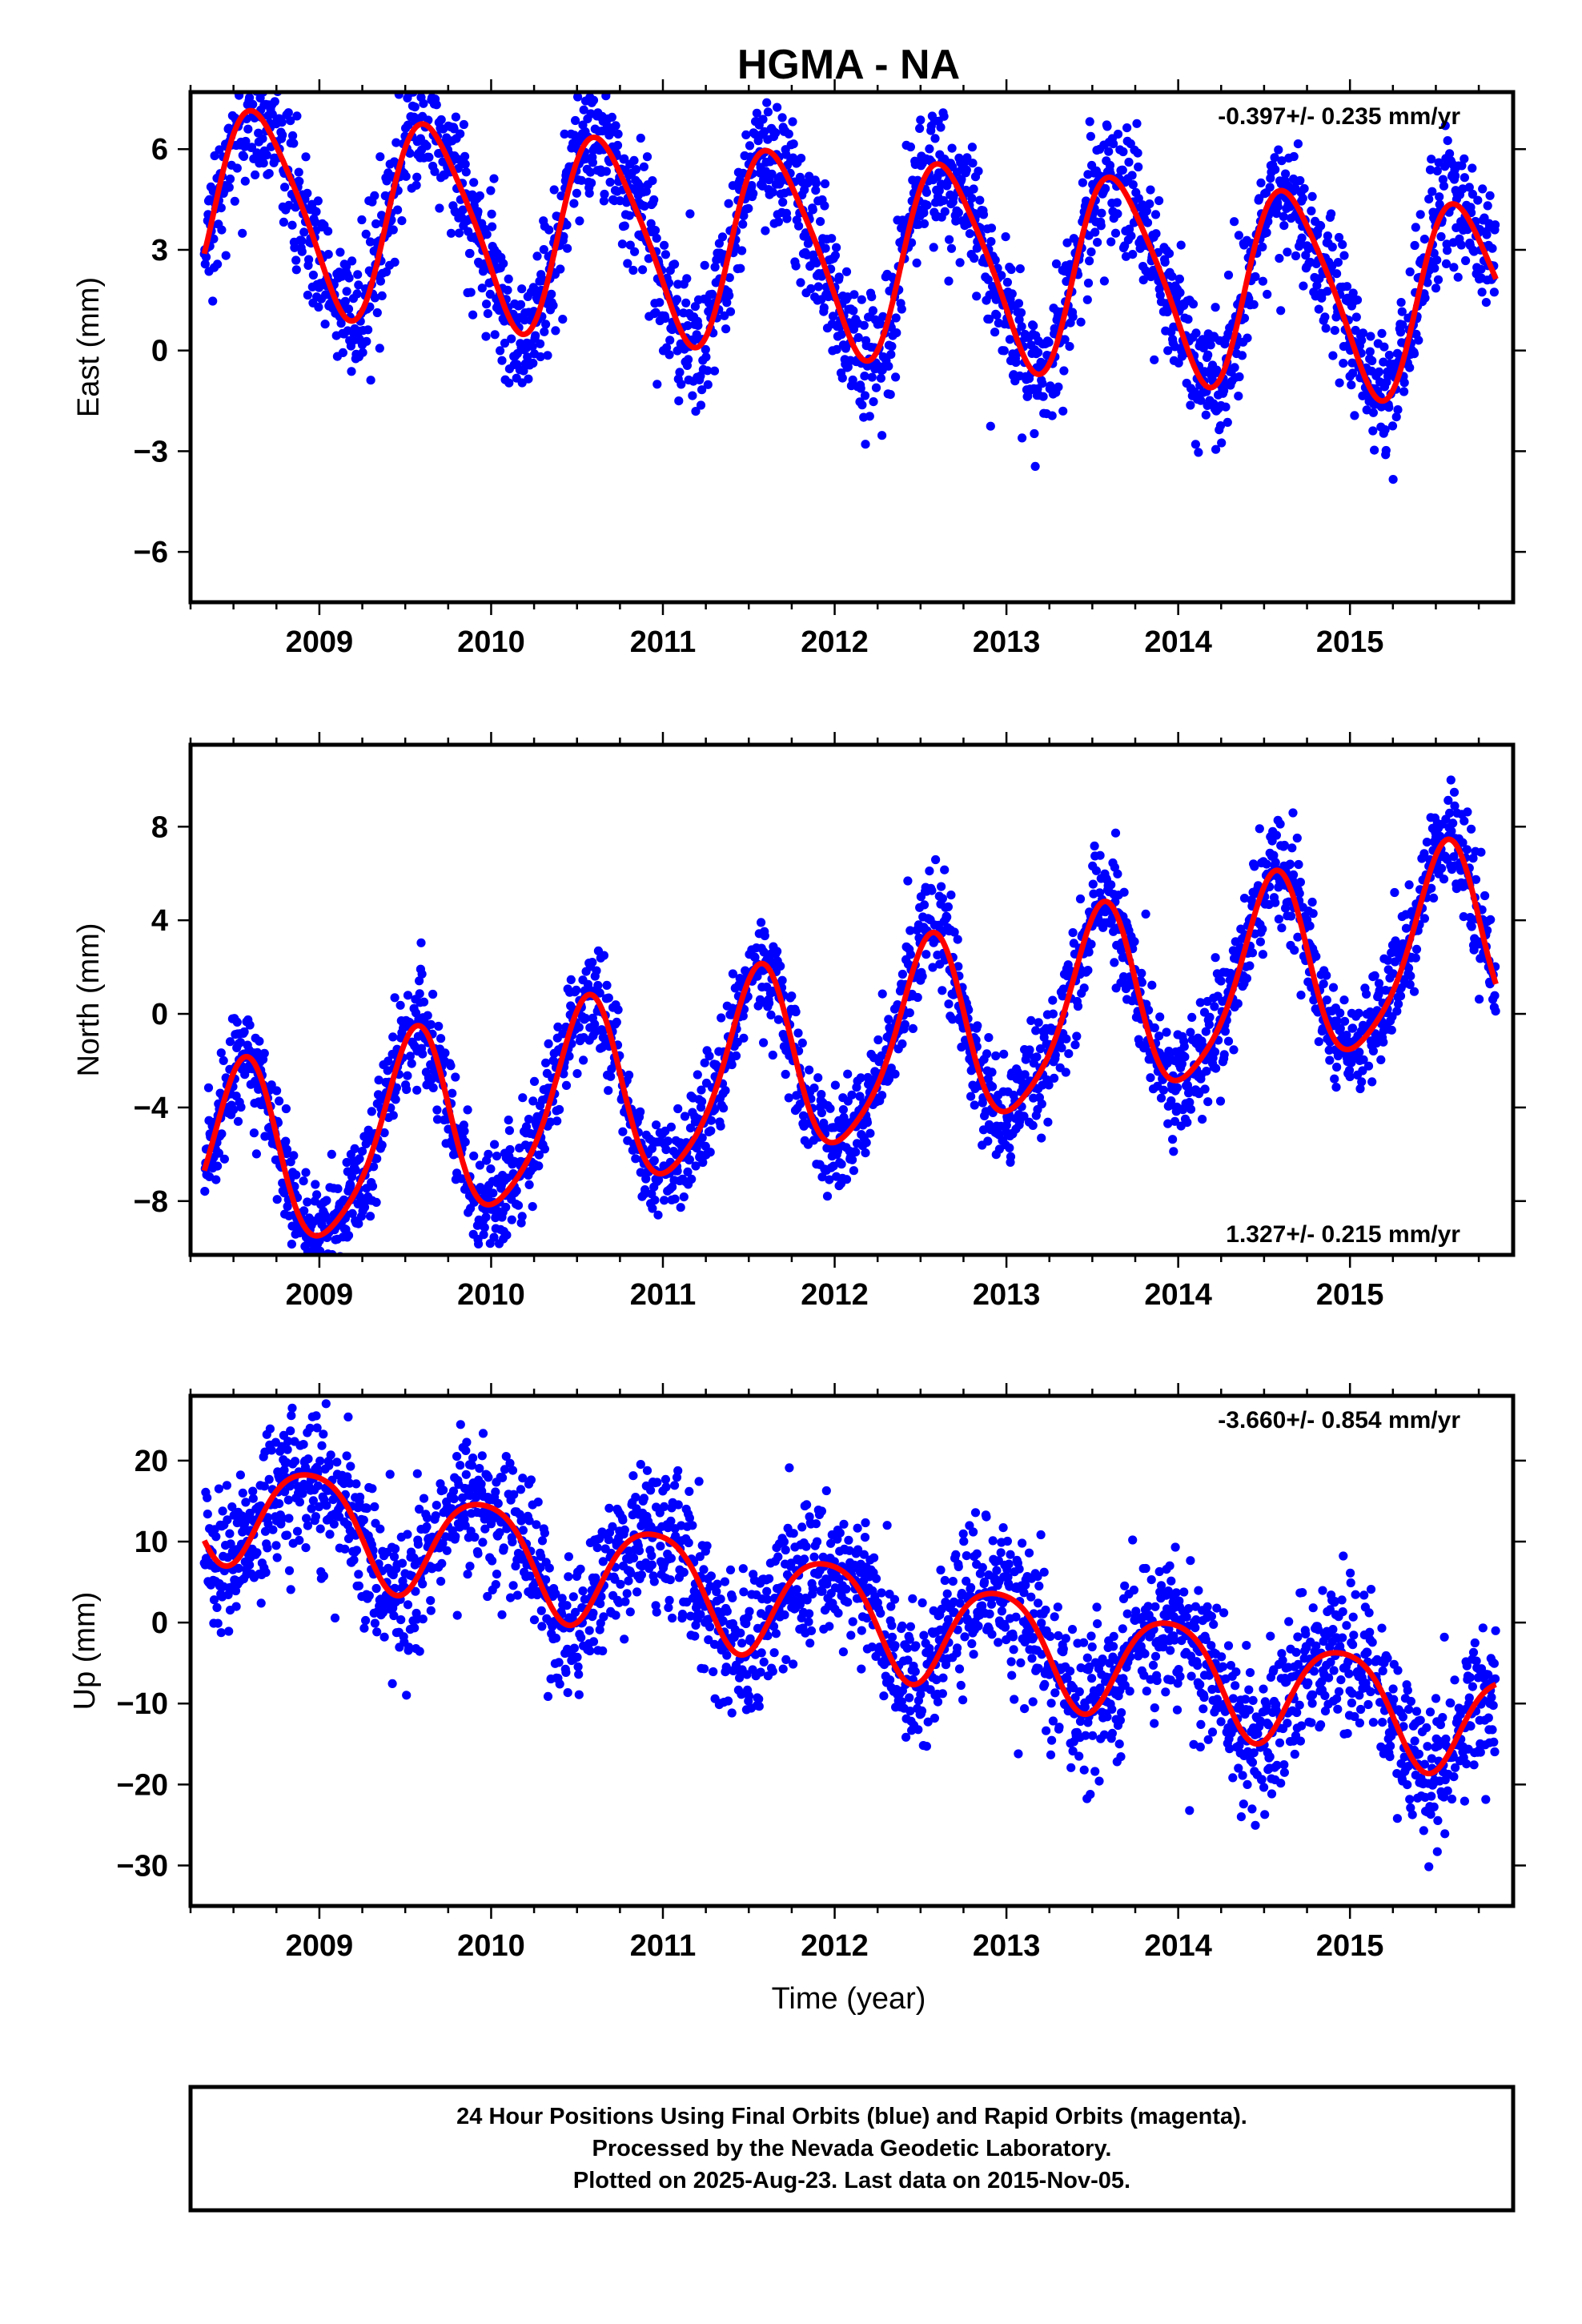  I want to click on y-tick-label: −6, so click(151, 552).